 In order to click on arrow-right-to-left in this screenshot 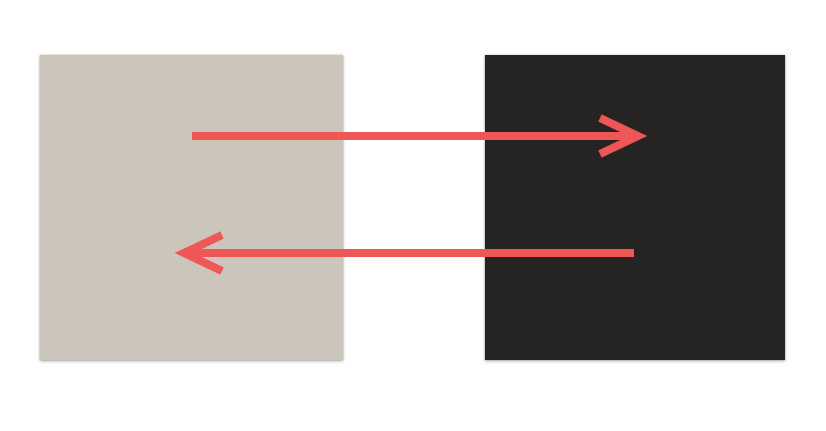, I will do `click(404, 253)`.